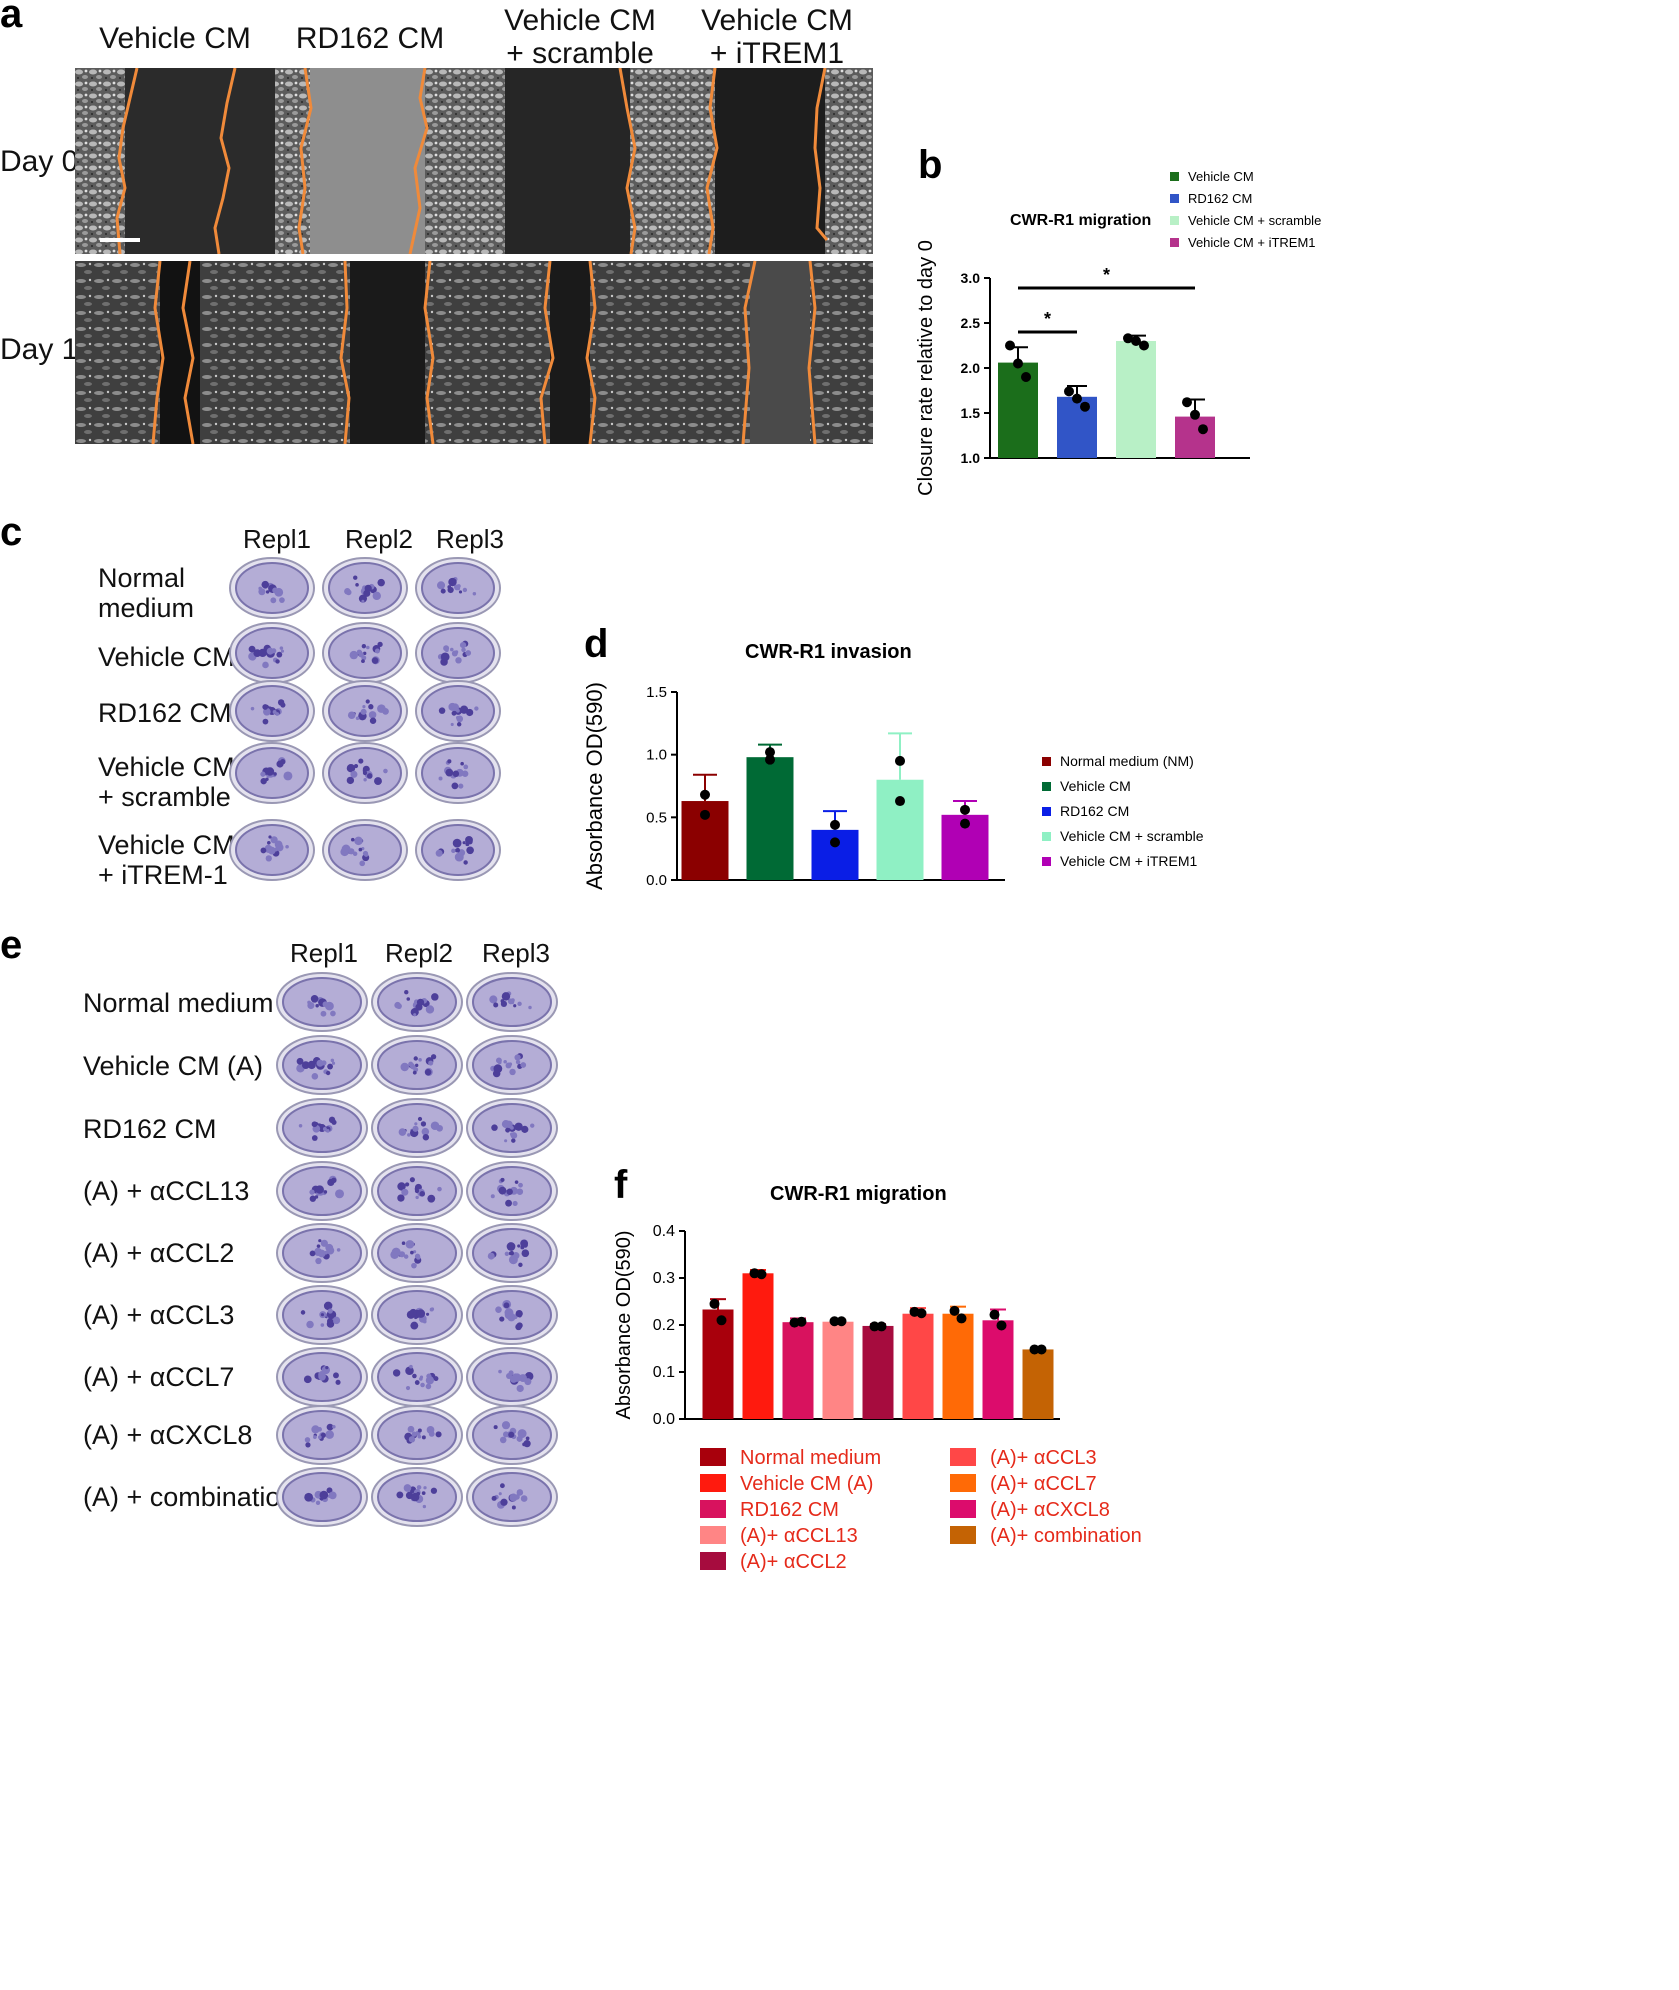  What do you see at coordinates (365, 653) in the screenshot?
I see `panel-c-well-r2-c2` at bounding box center [365, 653].